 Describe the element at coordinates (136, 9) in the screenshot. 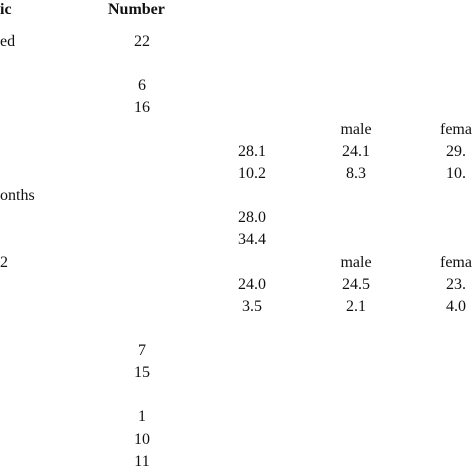

I see `number-header: Number` at that location.